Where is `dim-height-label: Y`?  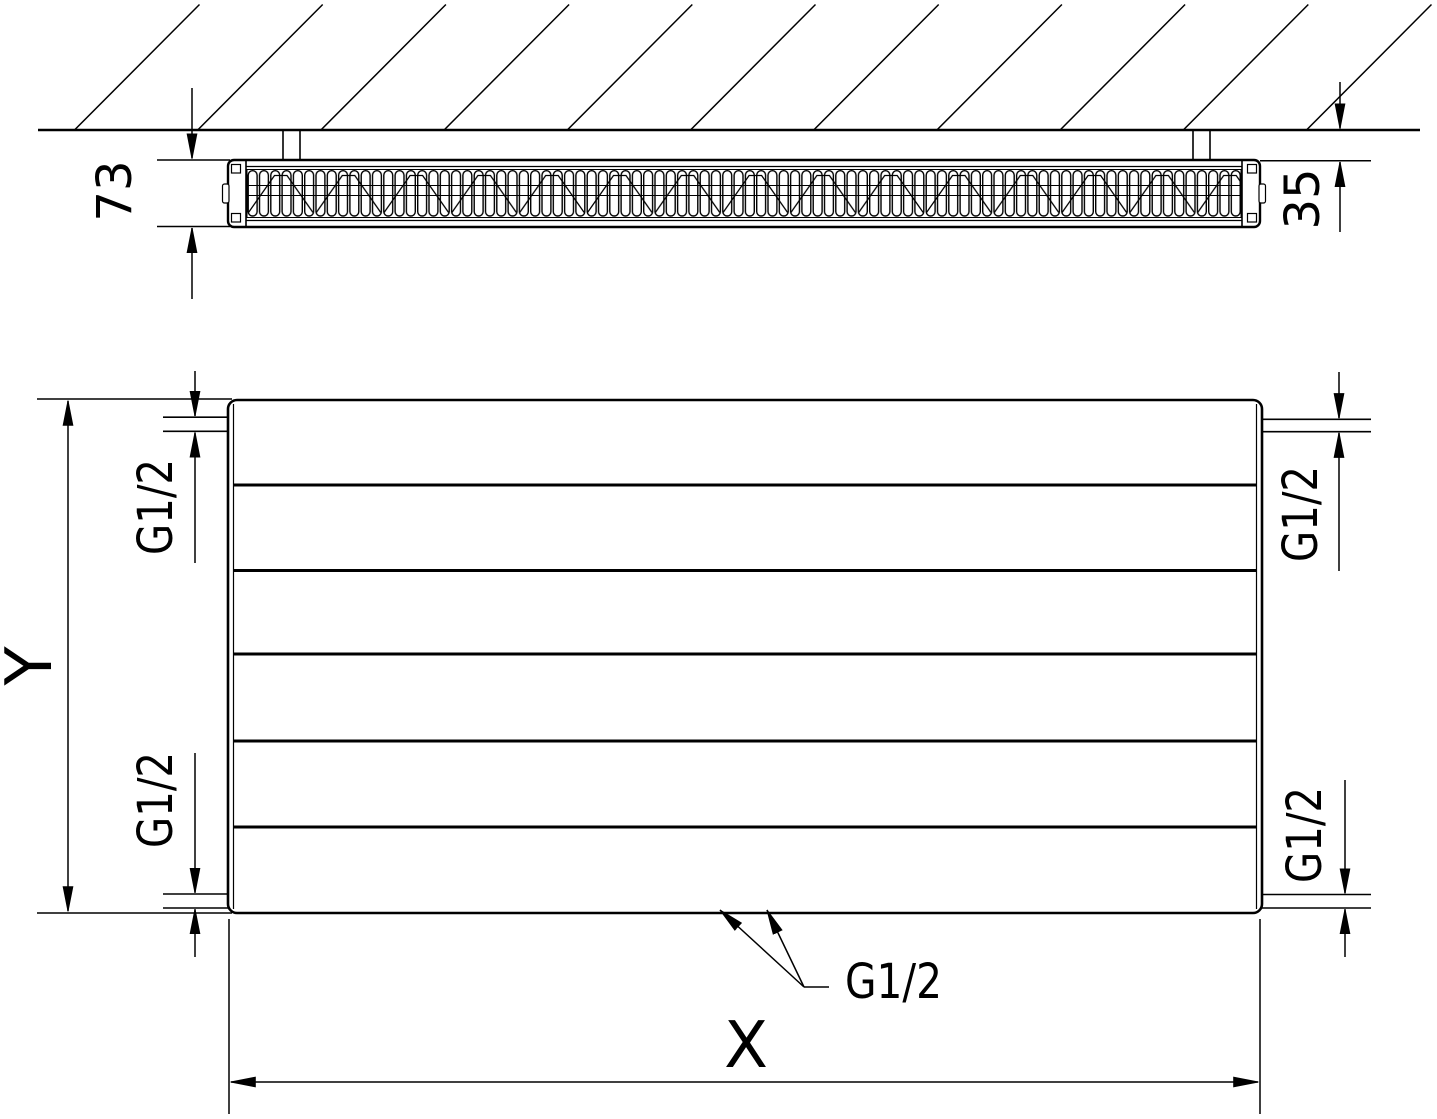
dim-height-label: Y is located at coordinates (33, 666).